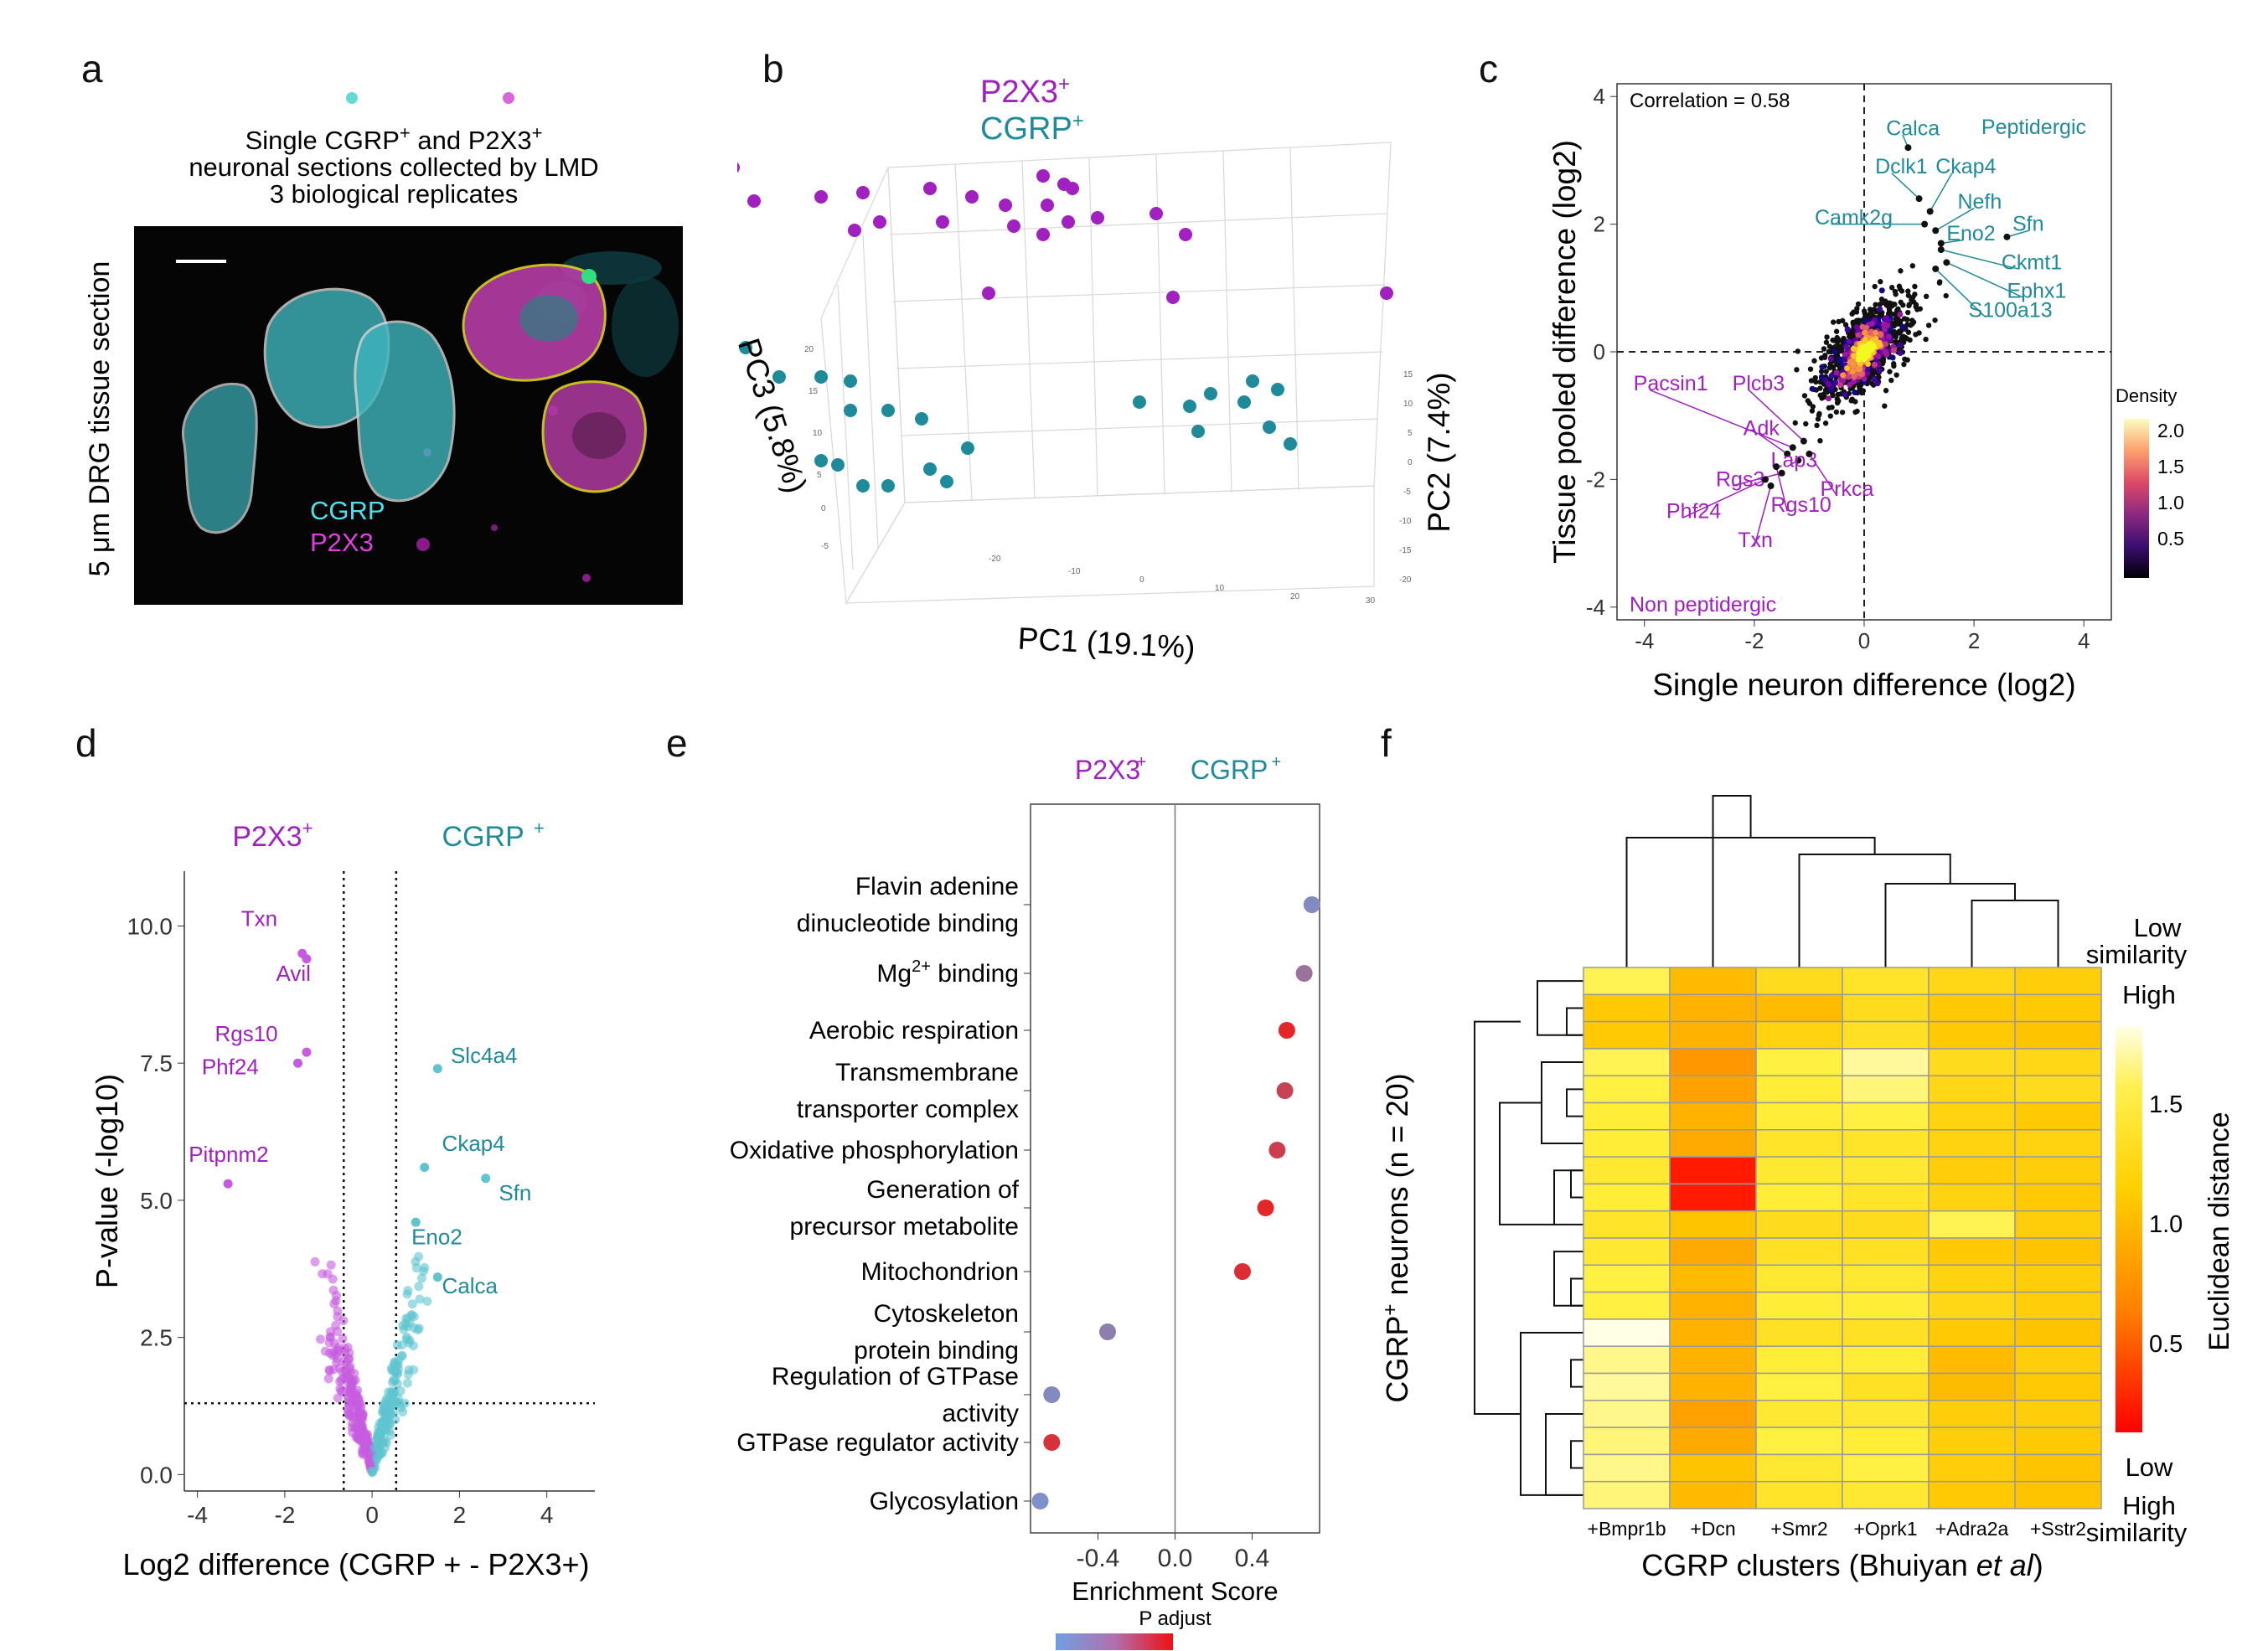 Image resolution: width=2268 pixels, height=1651 pixels. I want to click on group-sup-cgrp: +, so click(1277, 762).